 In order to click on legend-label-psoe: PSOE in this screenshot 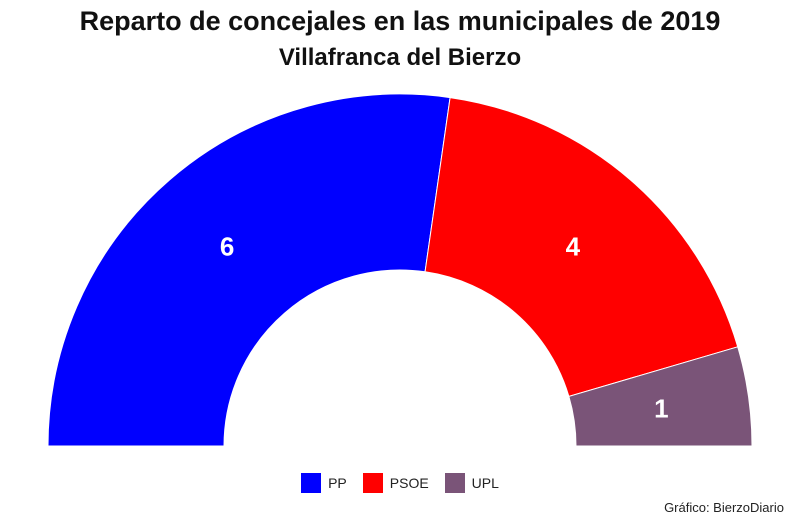, I will do `click(409, 483)`.